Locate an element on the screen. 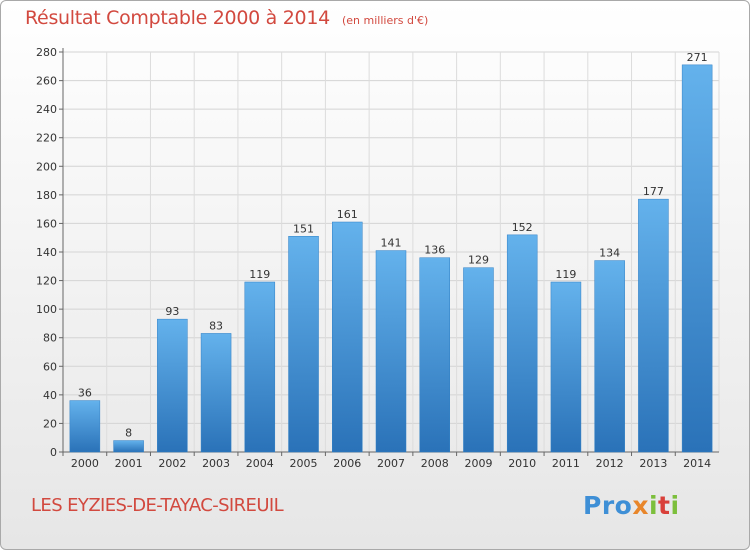 This screenshot has height=550, width=750. value-label-2014: 271 is located at coordinates (697, 57).